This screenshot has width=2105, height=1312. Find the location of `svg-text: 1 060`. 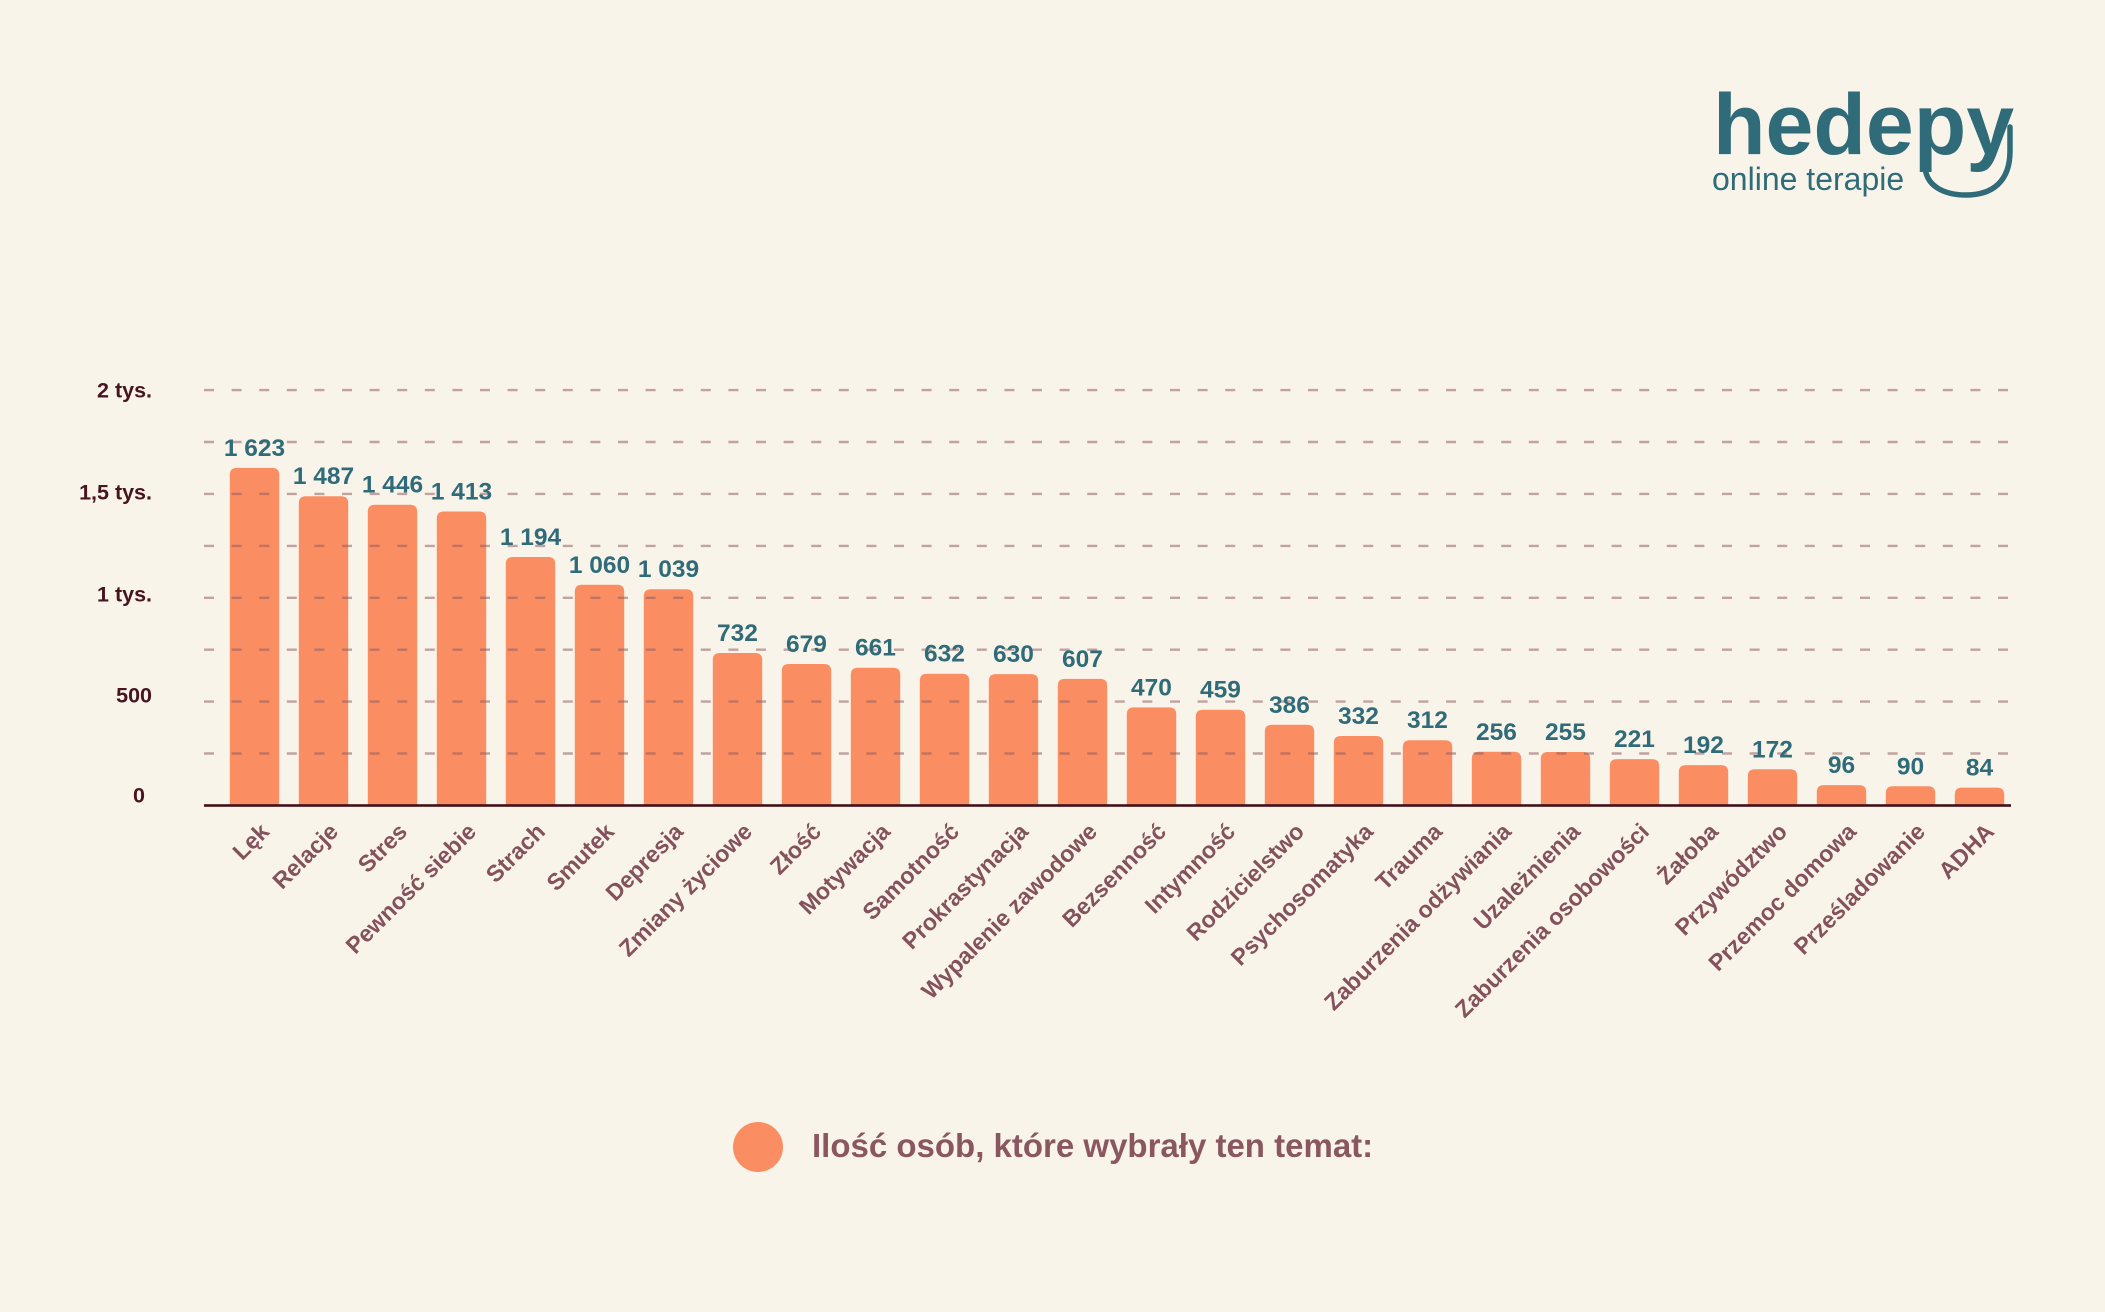

svg-text: 1 060 is located at coordinates (599, 565).